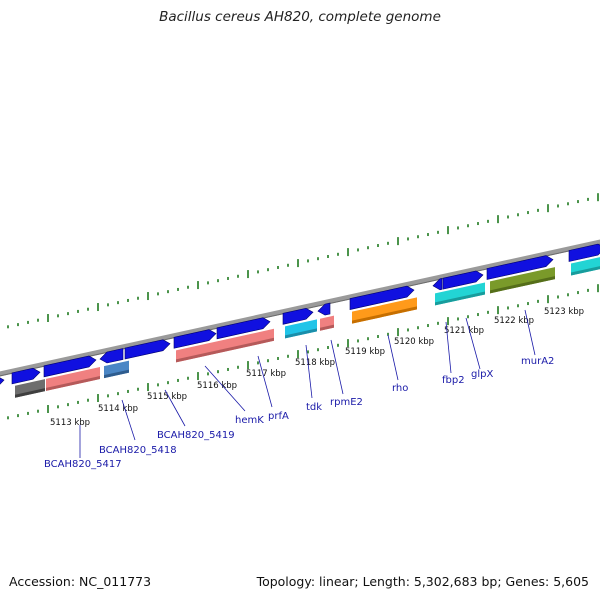 The image size is (600, 600). I want to click on accession-text: Accession: NC_011773, so click(80, 581).